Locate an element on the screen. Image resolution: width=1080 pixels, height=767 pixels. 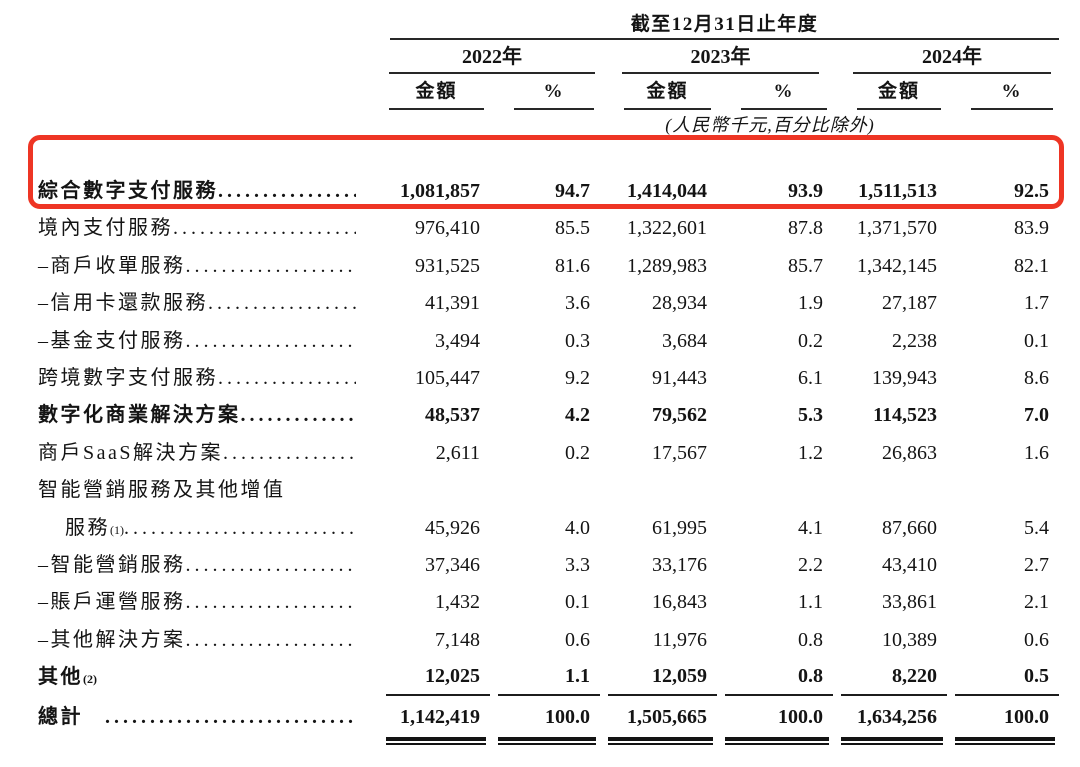
unit-note: (人民幣千元,百分比除外) is located at coordinates (770, 124).